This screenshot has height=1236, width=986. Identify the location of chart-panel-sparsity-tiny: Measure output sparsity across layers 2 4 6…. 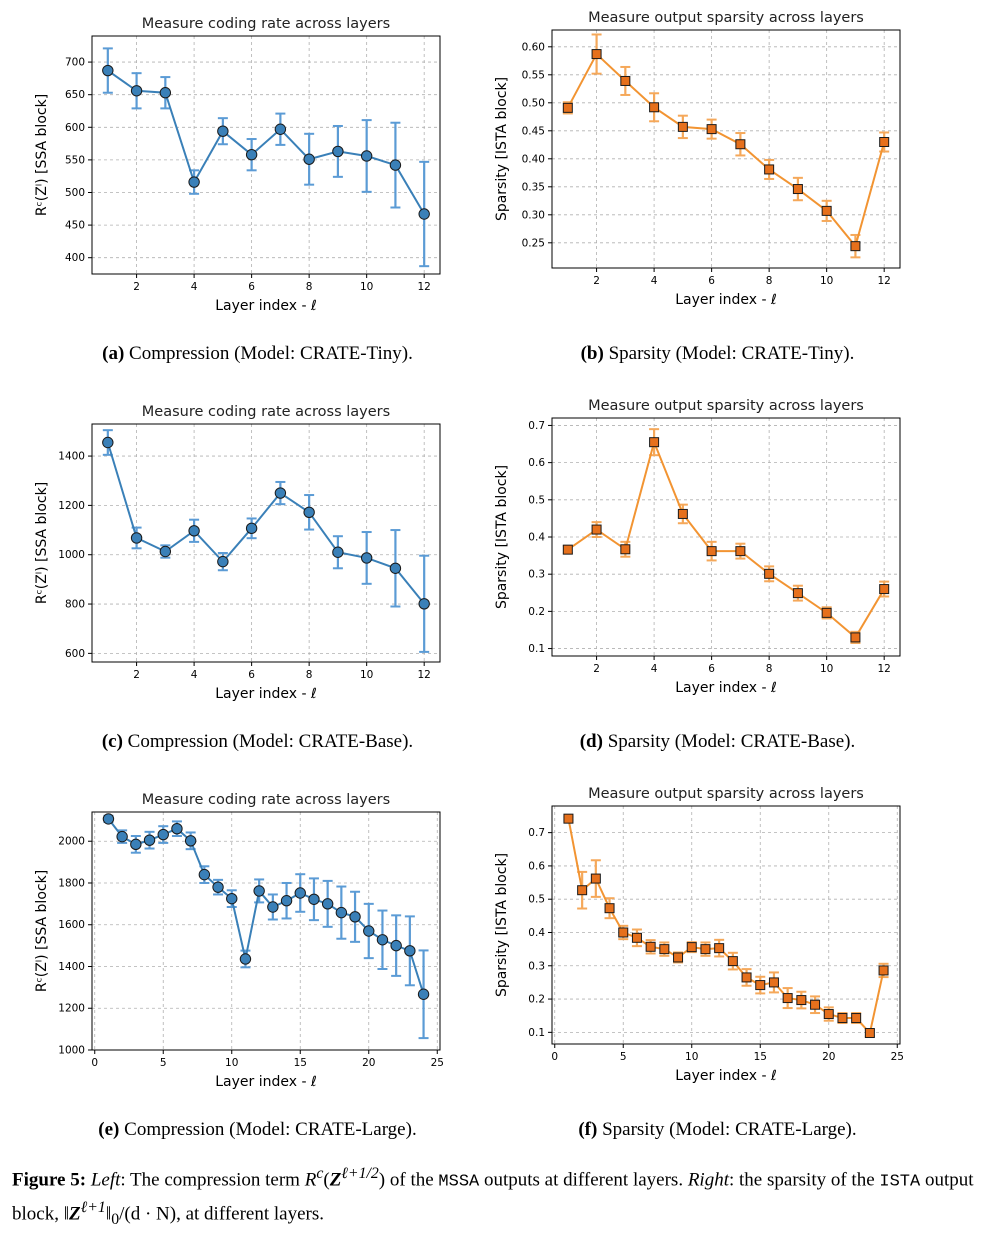
(700, 157).